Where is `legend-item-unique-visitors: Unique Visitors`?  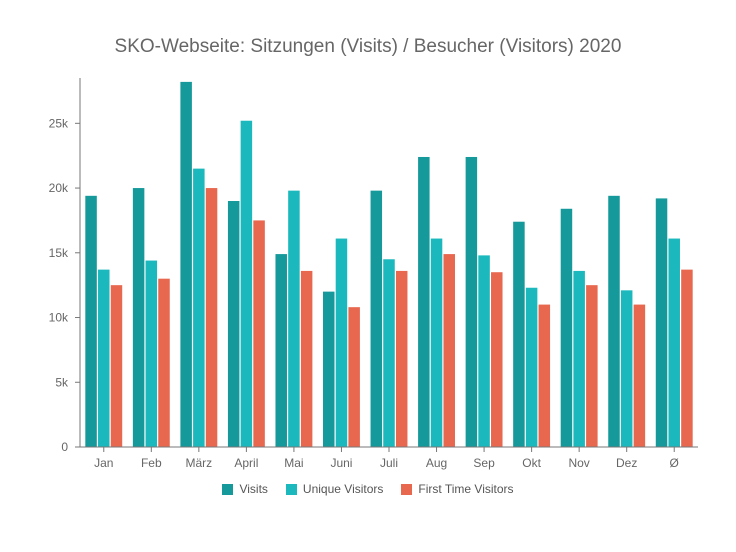
legend-item-unique-visitors: Unique Visitors is located at coordinates (334, 489).